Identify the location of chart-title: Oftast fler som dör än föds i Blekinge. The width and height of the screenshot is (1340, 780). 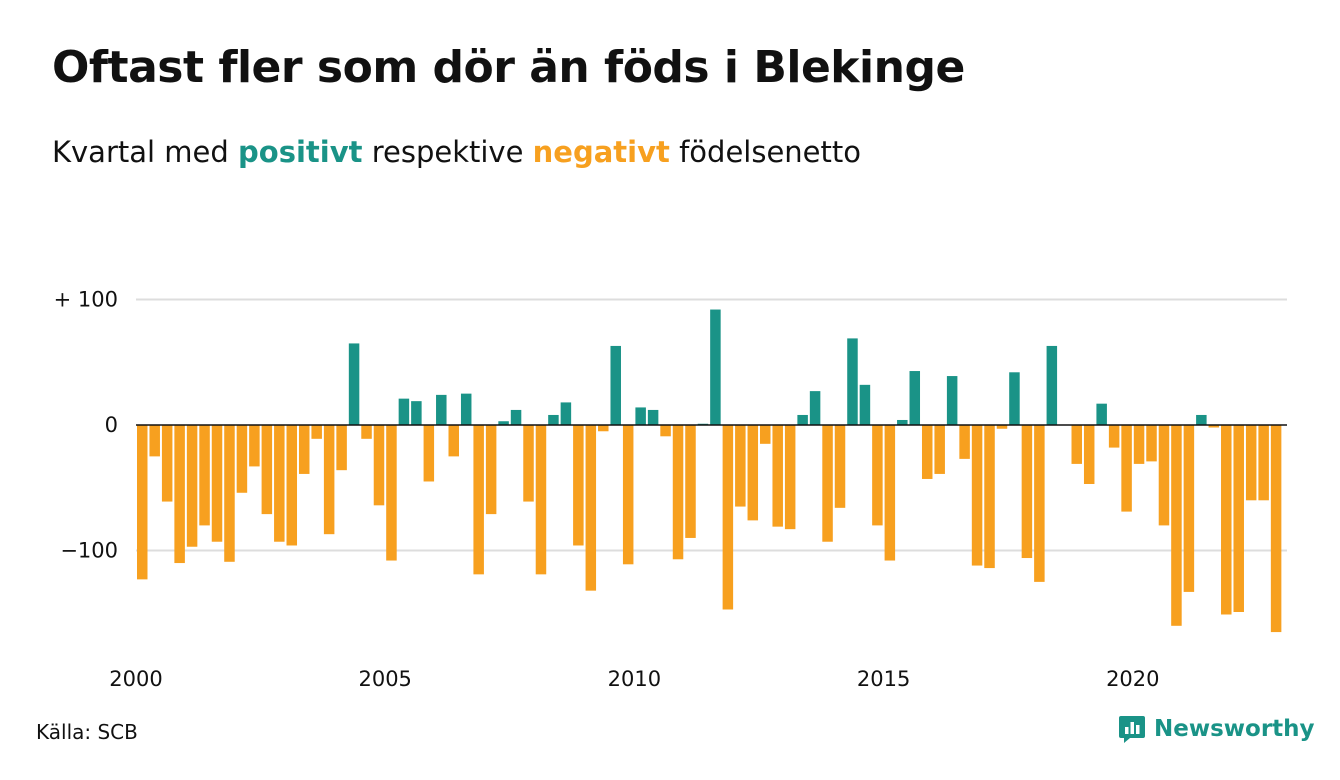
(508, 67).